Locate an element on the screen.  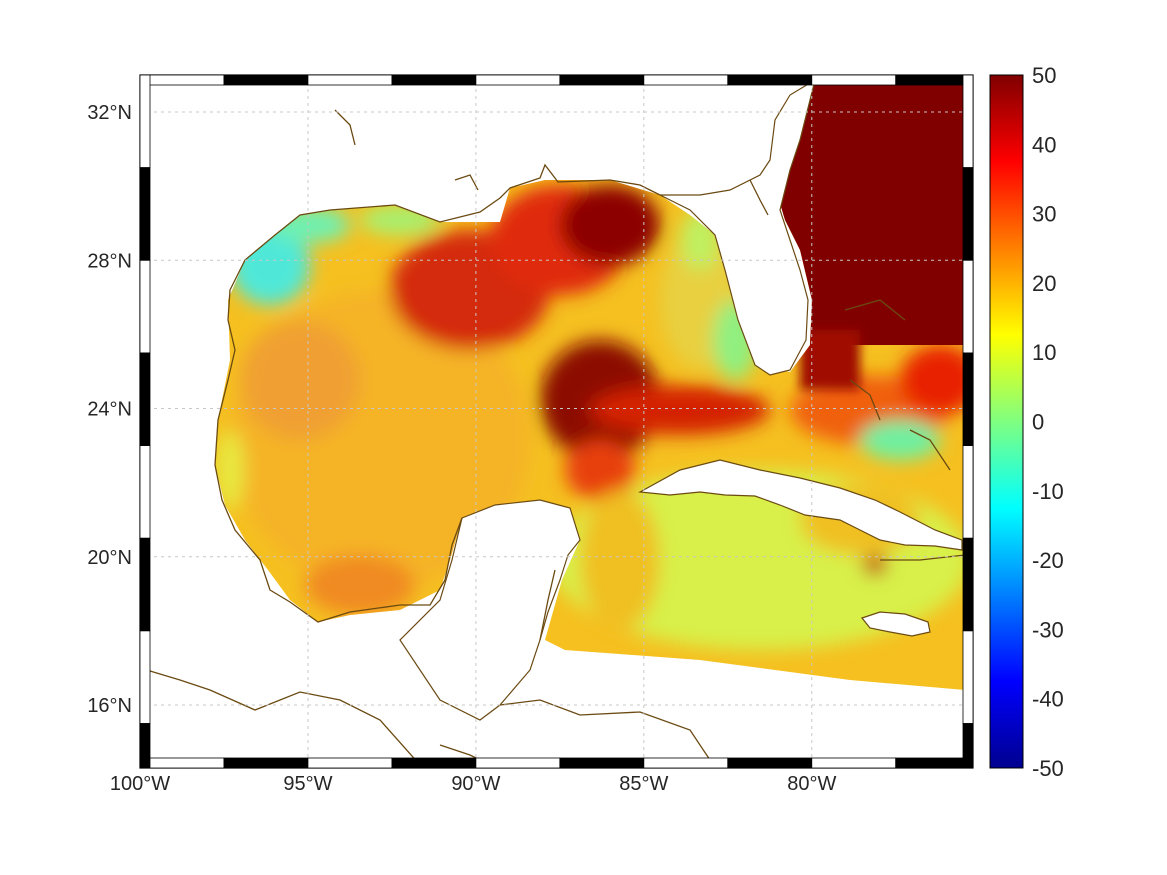
colorbar-tick-label: 50 is located at coordinates (1044, 75).